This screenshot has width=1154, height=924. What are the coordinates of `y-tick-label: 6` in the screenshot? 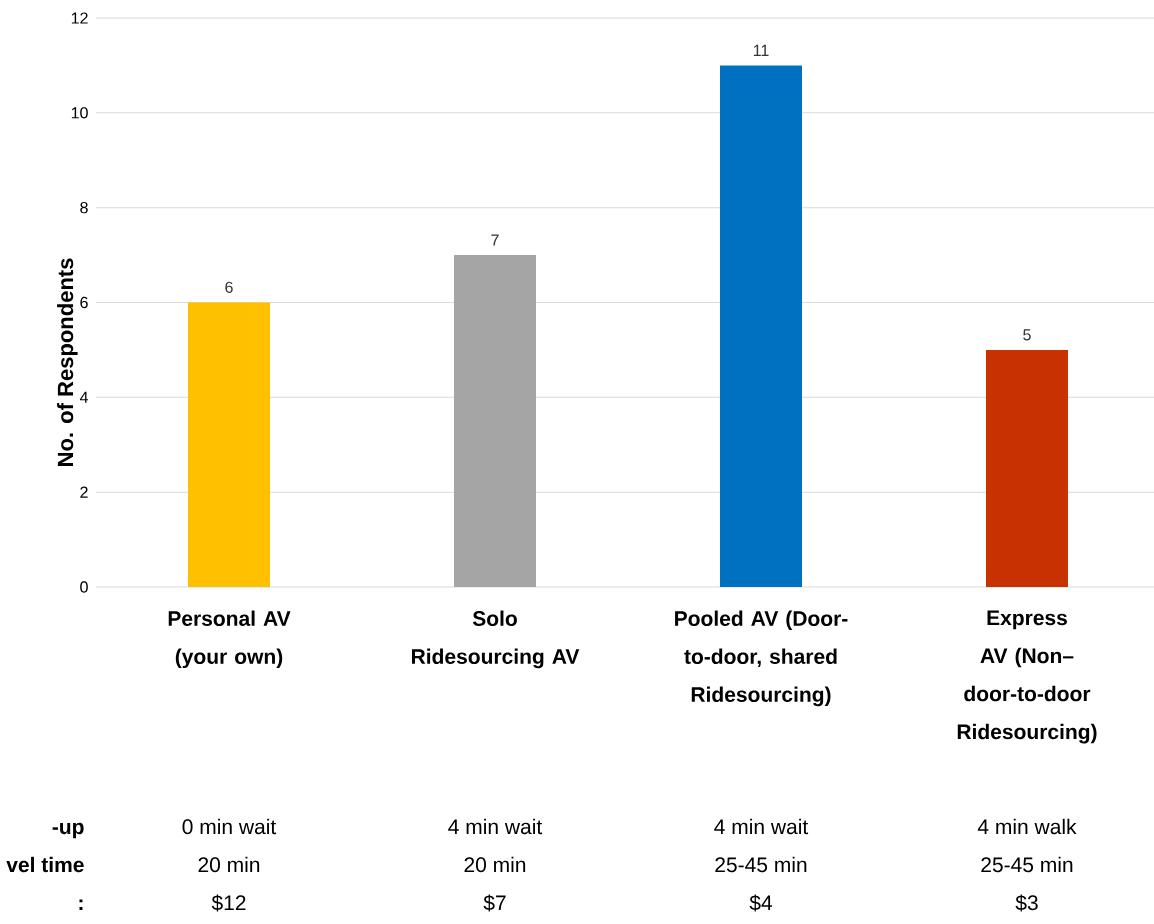 It's located at (84, 302).